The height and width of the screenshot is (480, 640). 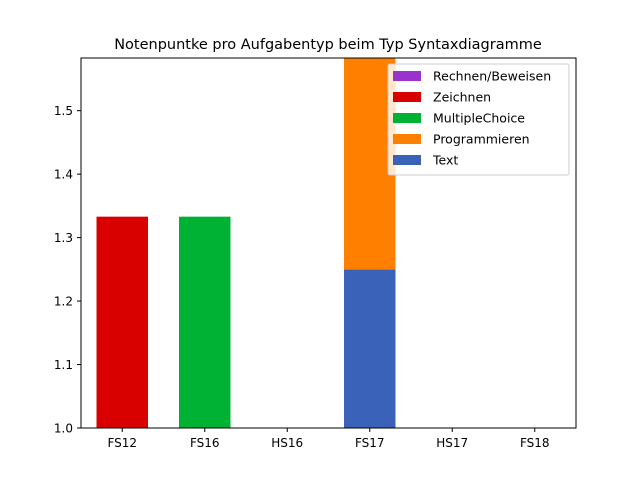 What do you see at coordinates (370, 443) in the screenshot?
I see `x-tick-label: FS17` at bounding box center [370, 443].